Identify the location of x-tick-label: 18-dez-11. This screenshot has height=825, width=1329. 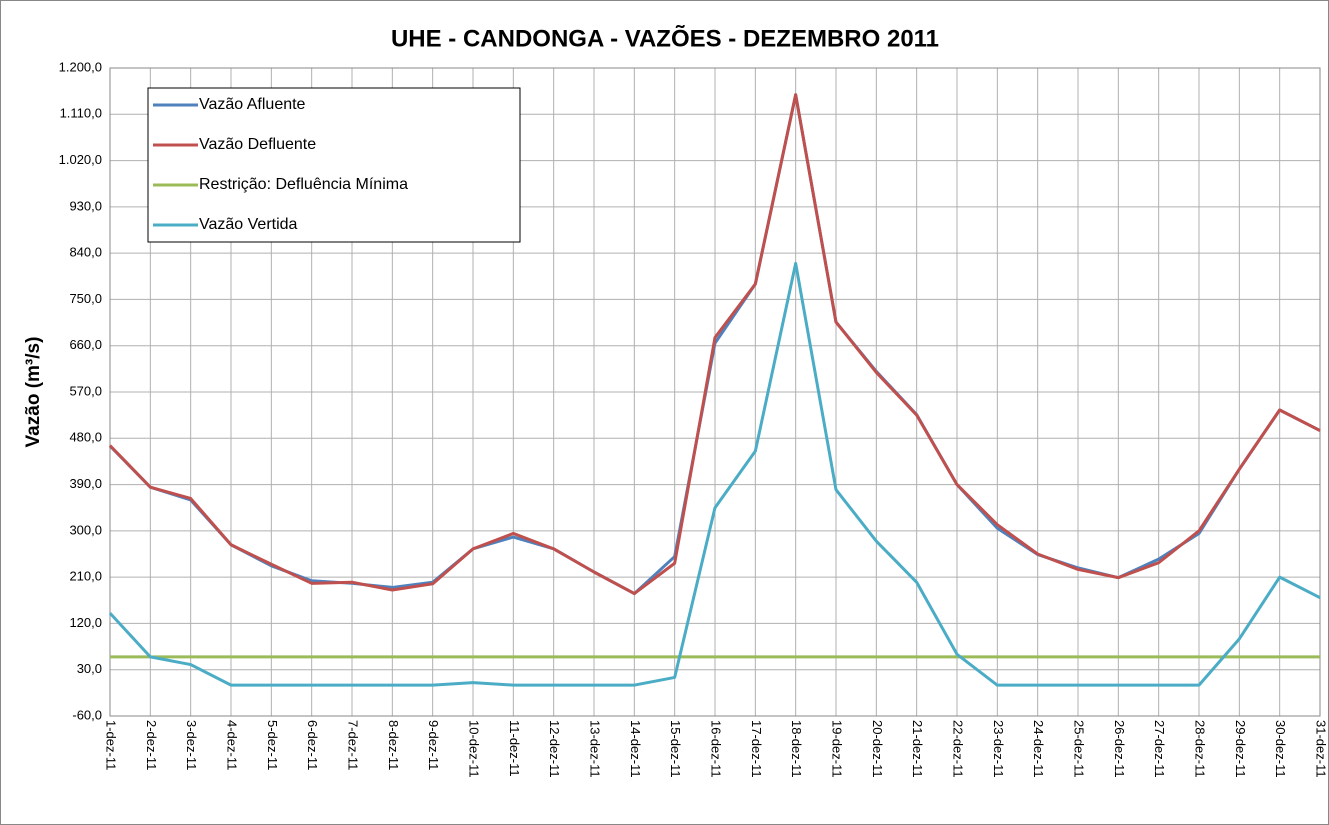
(796, 749).